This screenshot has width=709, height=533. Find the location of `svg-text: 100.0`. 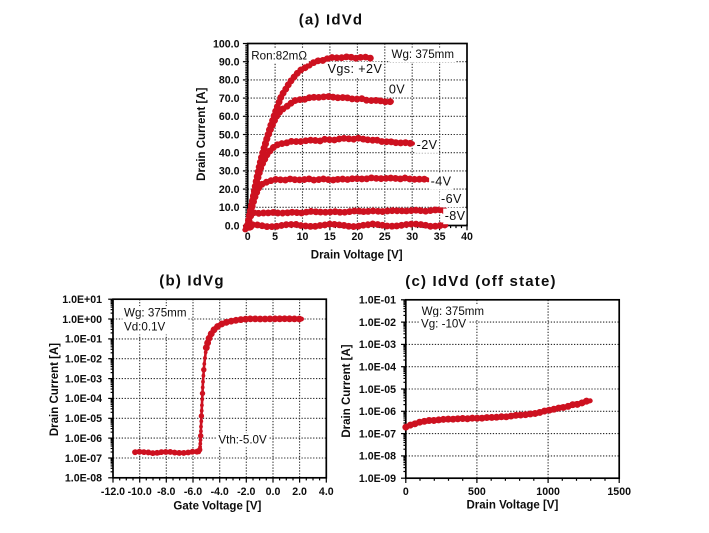

svg-text: 100.0 is located at coordinates (226, 44).